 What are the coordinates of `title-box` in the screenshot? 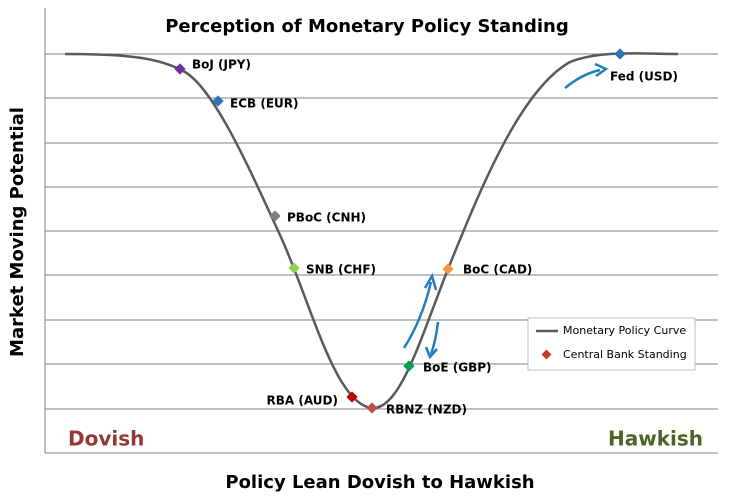 It's located at (367, 26).